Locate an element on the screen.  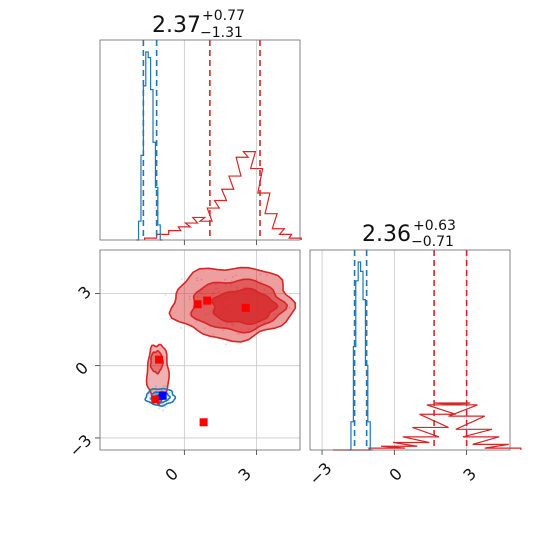
marginal-histogram-param1 is located at coordinates (200, 142).